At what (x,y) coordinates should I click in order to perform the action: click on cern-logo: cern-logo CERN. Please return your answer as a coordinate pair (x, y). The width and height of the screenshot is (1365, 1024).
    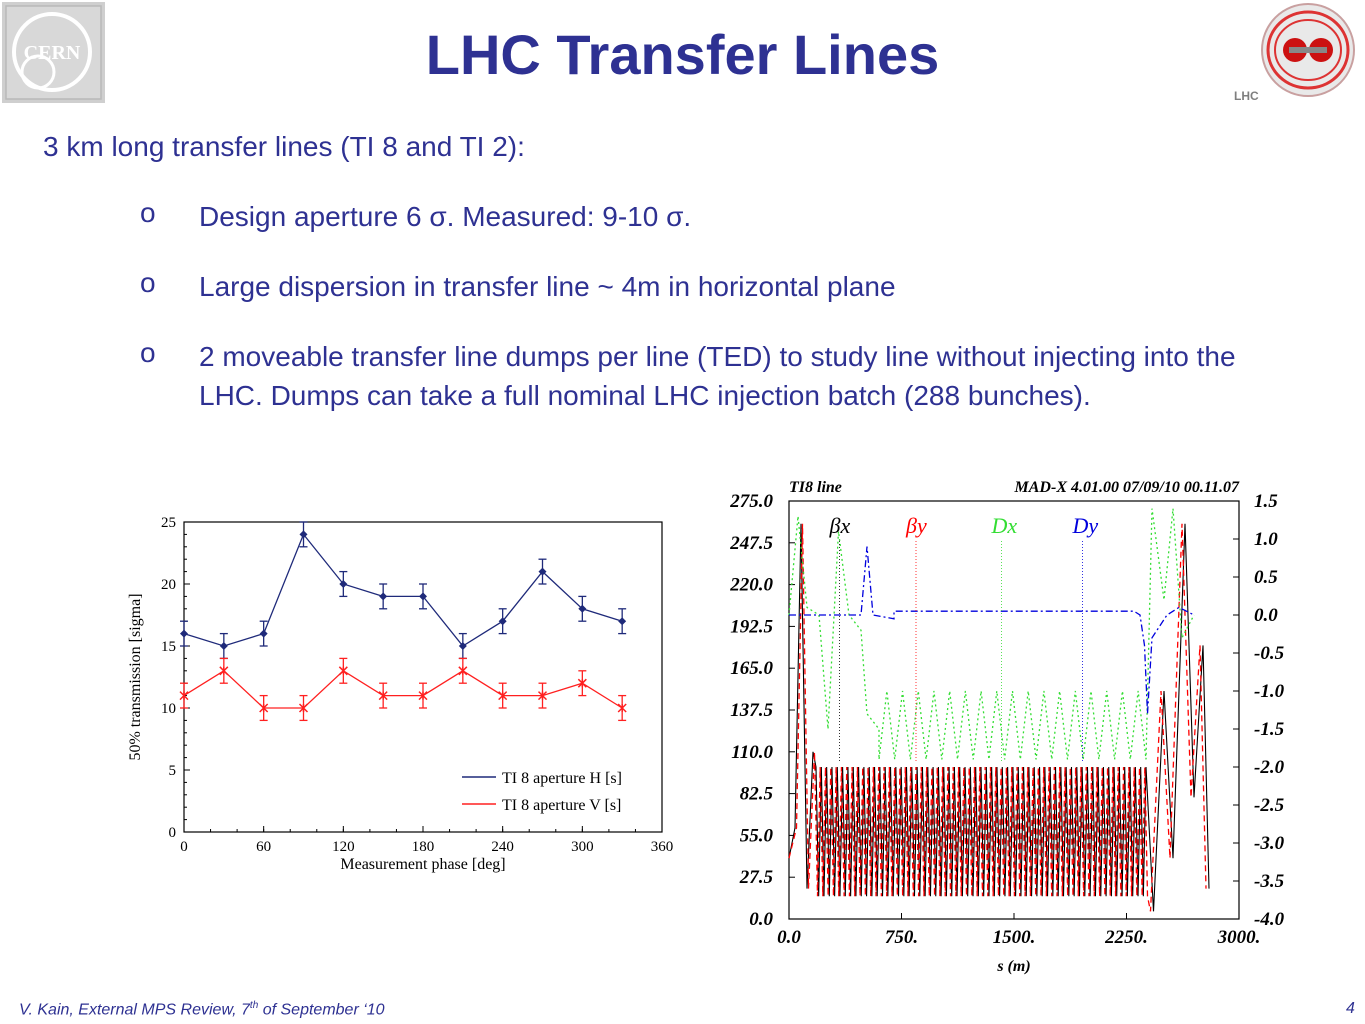
    Looking at the image, I should click on (53, 52).